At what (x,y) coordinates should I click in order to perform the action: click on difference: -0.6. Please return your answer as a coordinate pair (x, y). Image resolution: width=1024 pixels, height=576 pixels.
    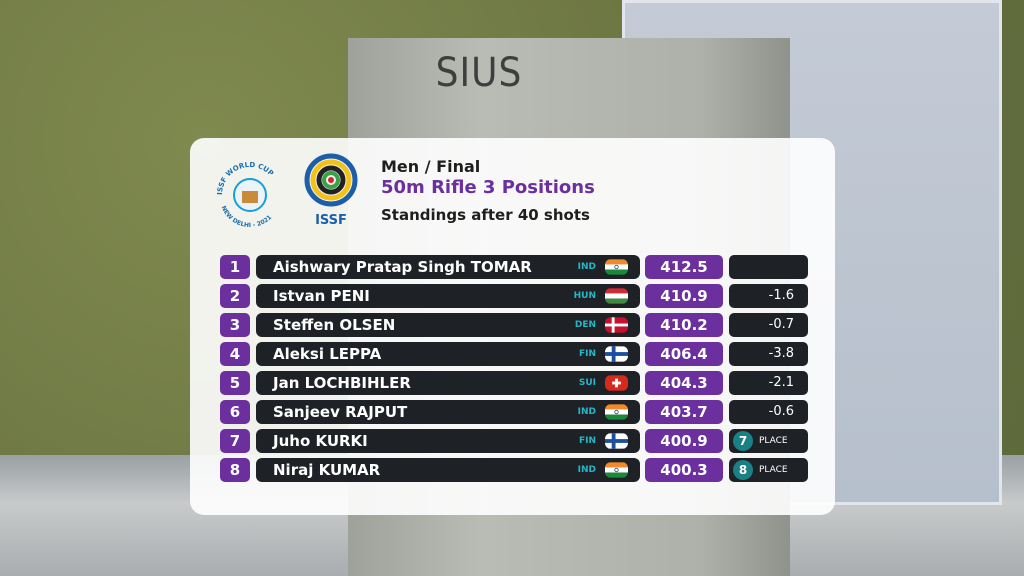
    Looking at the image, I should click on (768, 412).